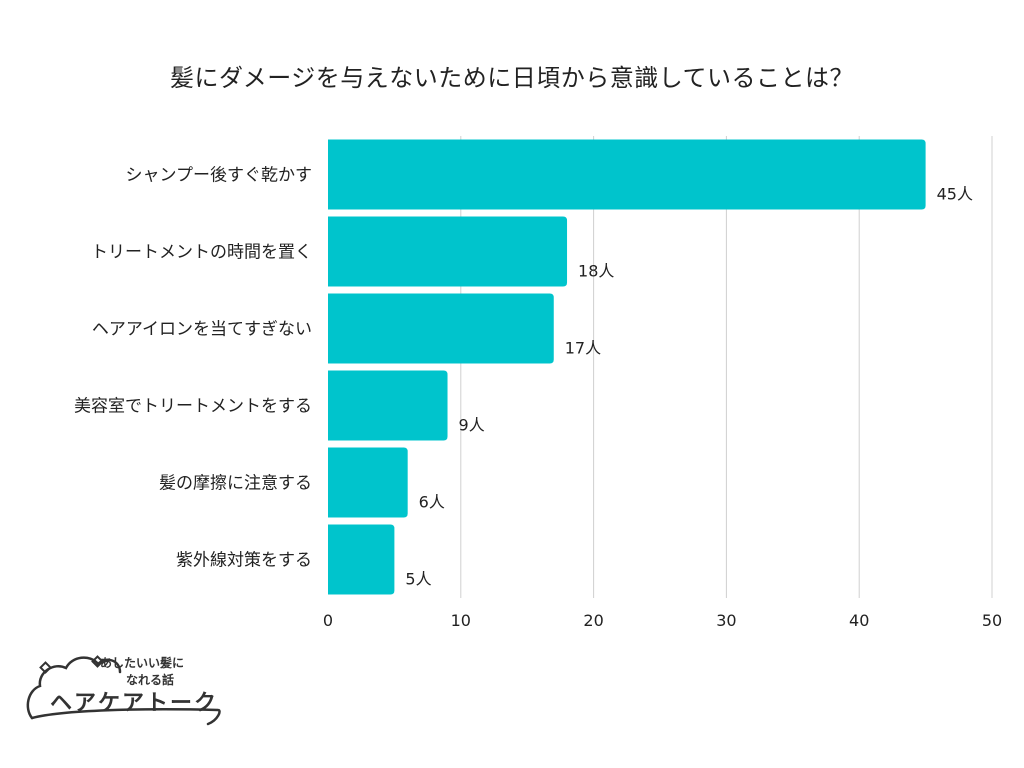  I want to click on value-label: 5人, so click(418, 579).